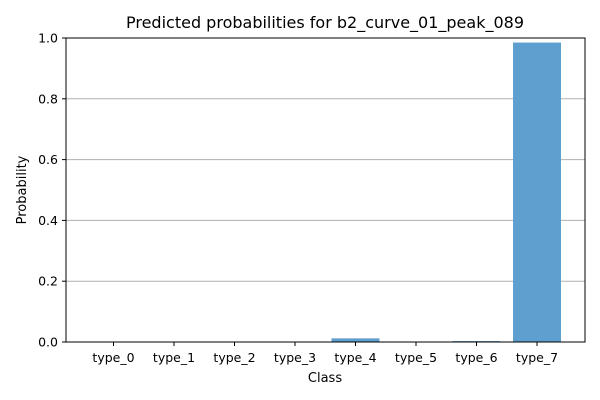 The width and height of the screenshot is (600, 400). What do you see at coordinates (295, 357) in the screenshot?
I see `x-tick-label: type_3` at bounding box center [295, 357].